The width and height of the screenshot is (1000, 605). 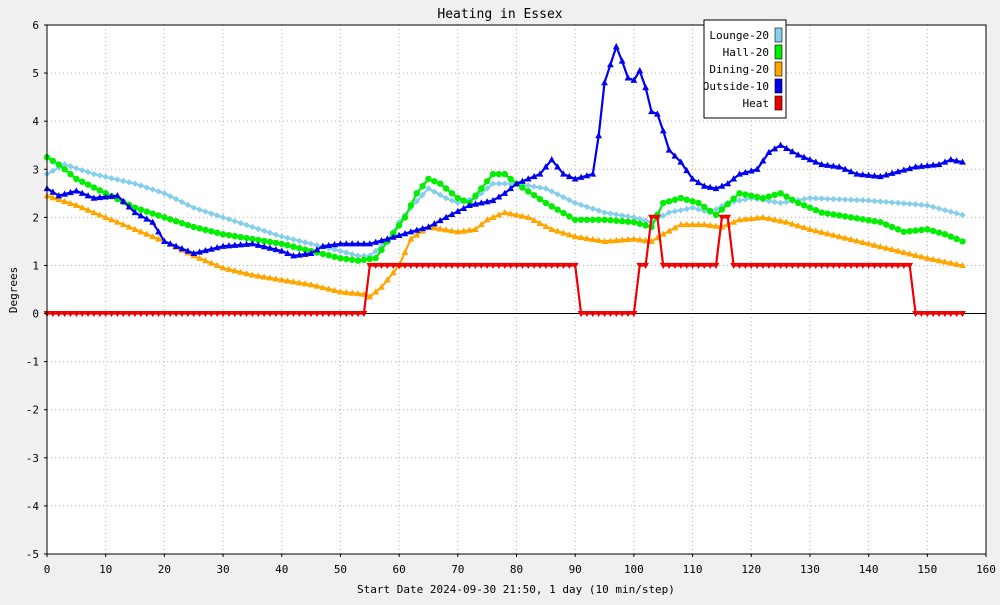 What do you see at coordinates (35, 265) in the screenshot?
I see `y-tick-label: 1` at bounding box center [35, 265].